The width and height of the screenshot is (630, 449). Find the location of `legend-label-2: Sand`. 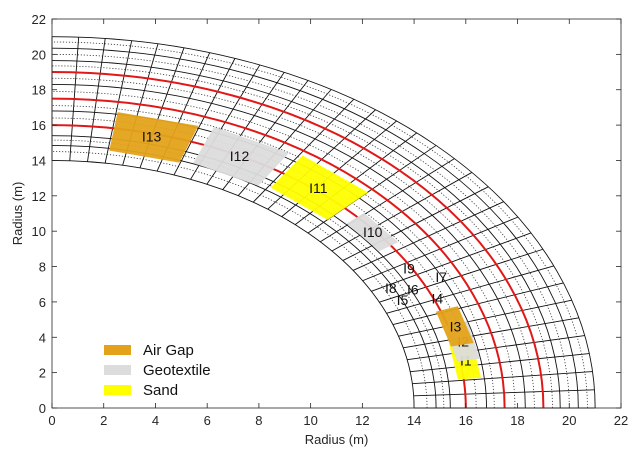

legend-label-2: Sand is located at coordinates (160, 390).